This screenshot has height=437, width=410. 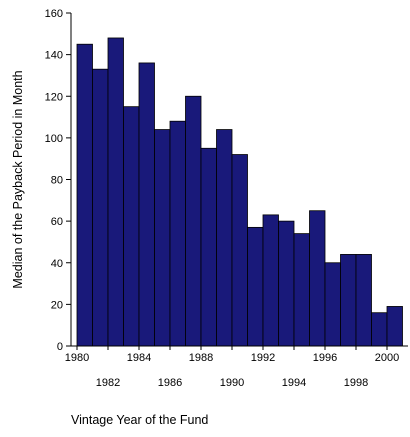 I want to click on y-tick-label: 60, so click(x=57, y=222).